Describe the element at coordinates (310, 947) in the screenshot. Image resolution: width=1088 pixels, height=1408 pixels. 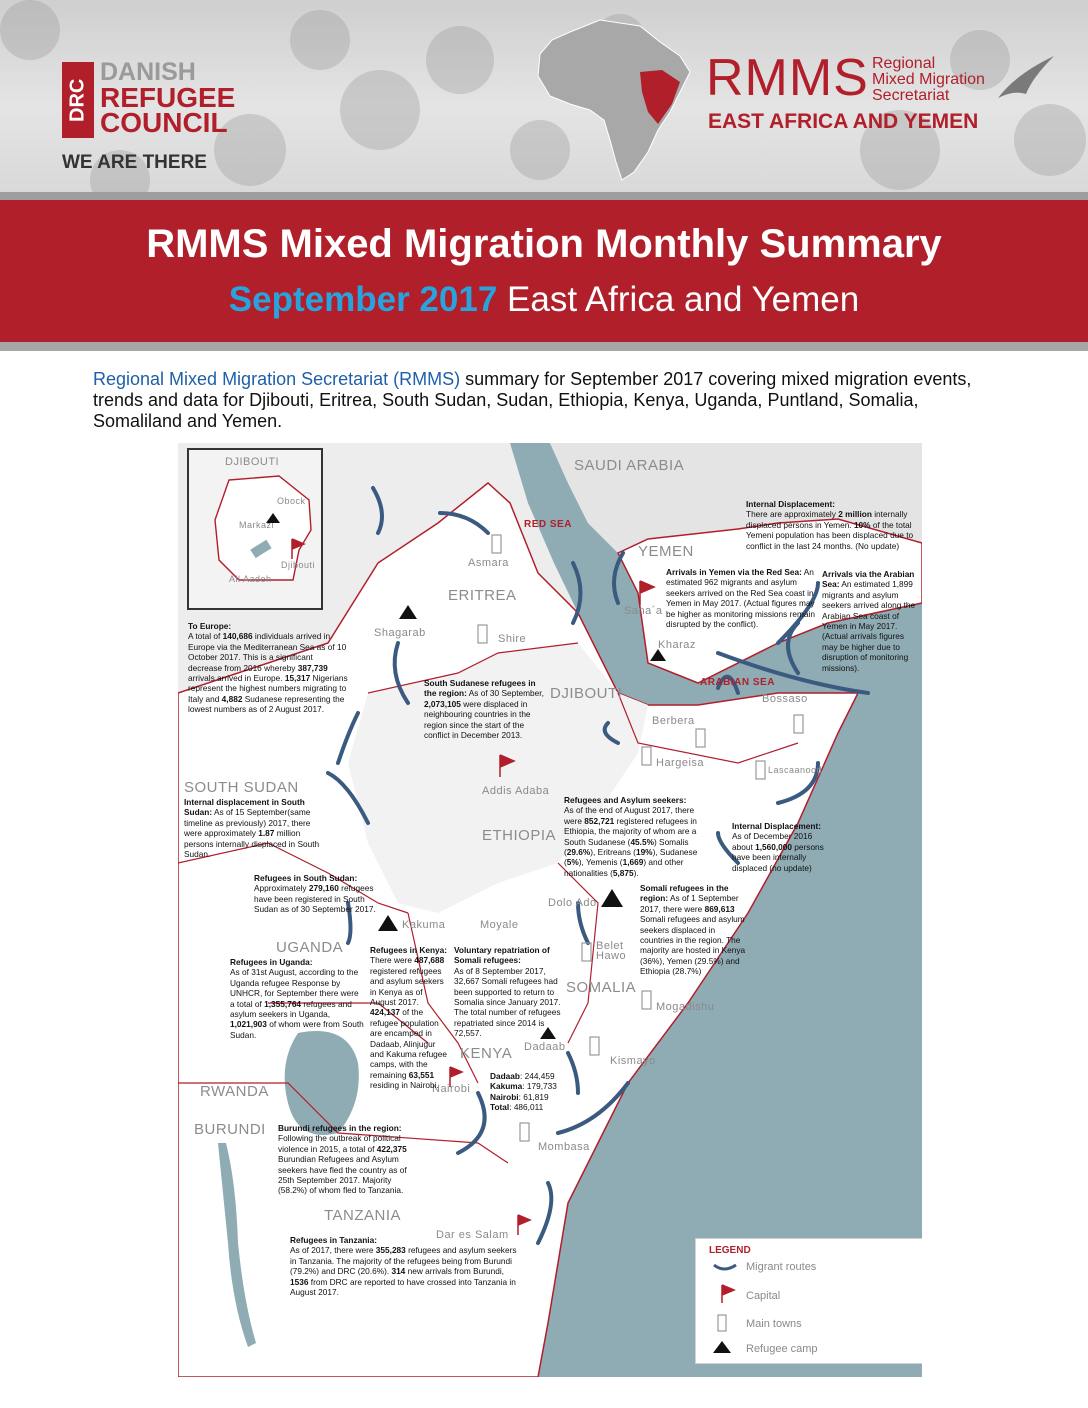
I see `label-uganda: UGANDA` at that location.